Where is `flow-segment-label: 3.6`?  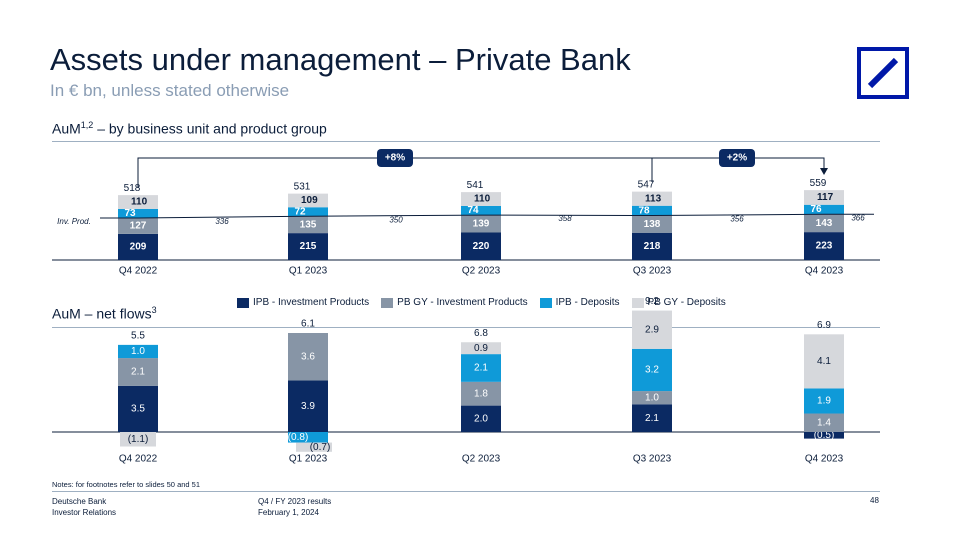
flow-segment-label: 3.6 is located at coordinates (308, 356).